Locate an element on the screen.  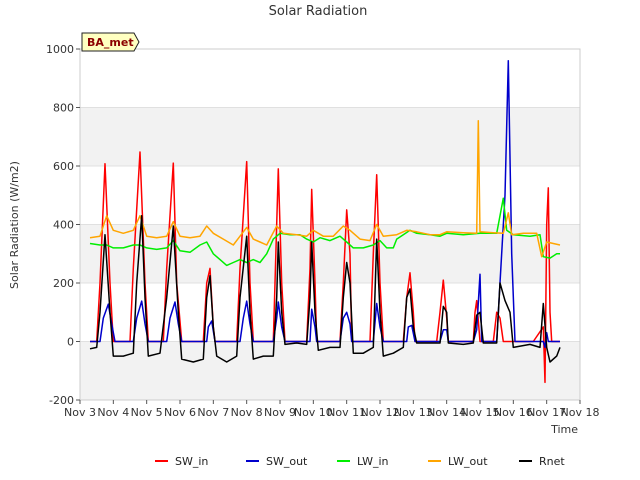
badge-shape is located at coordinates (110, 42).